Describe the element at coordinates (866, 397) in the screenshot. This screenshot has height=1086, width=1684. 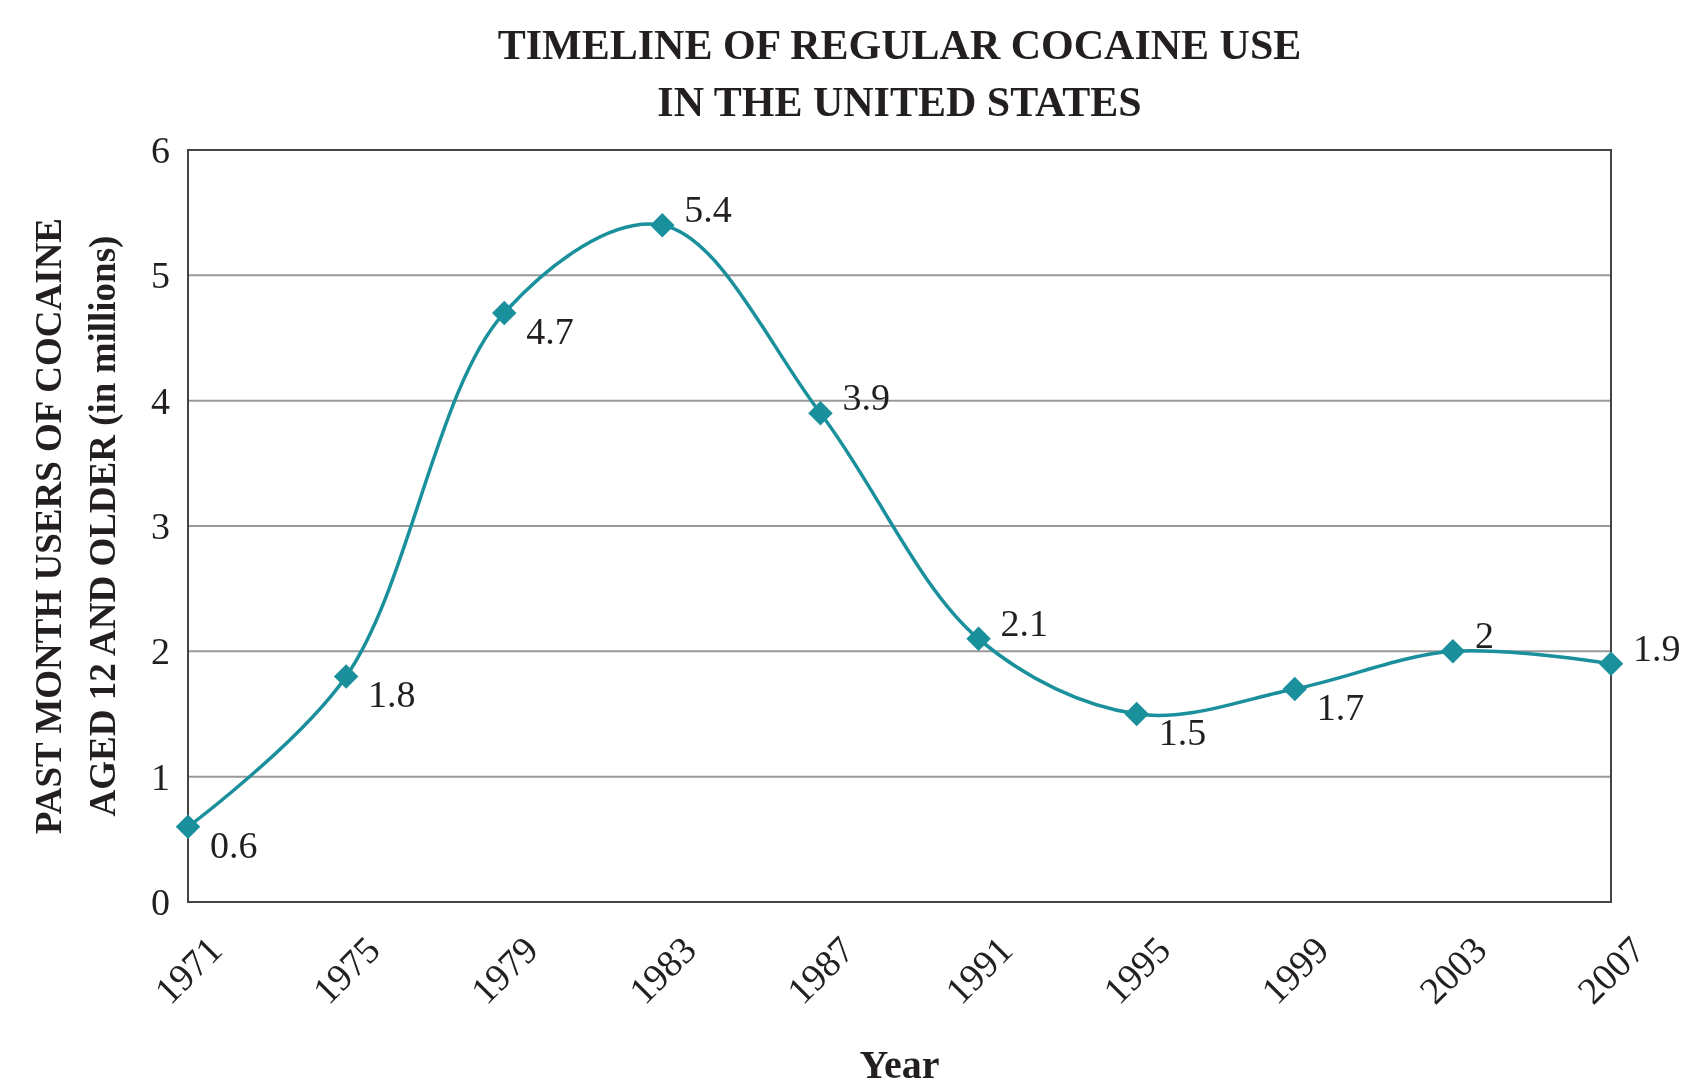
I see `data-label: 3.9` at that location.